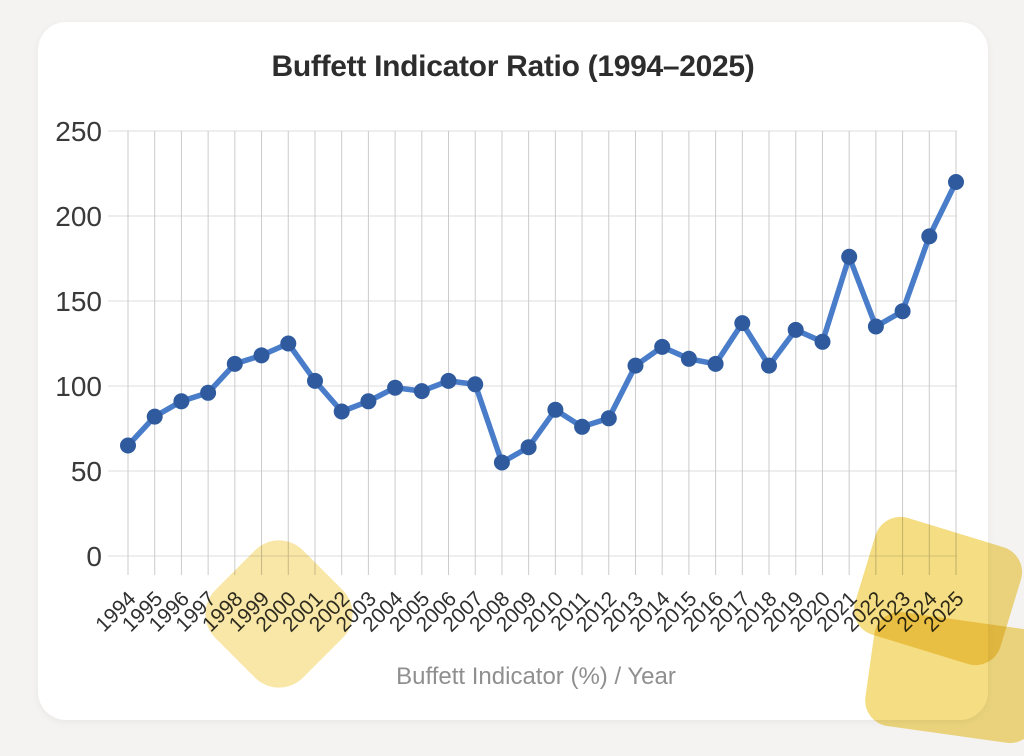 The width and height of the screenshot is (1024, 756). What do you see at coordinates (795, 329) in the screenshot?
I see `data-point-2019` at bounding box center [795, 329].